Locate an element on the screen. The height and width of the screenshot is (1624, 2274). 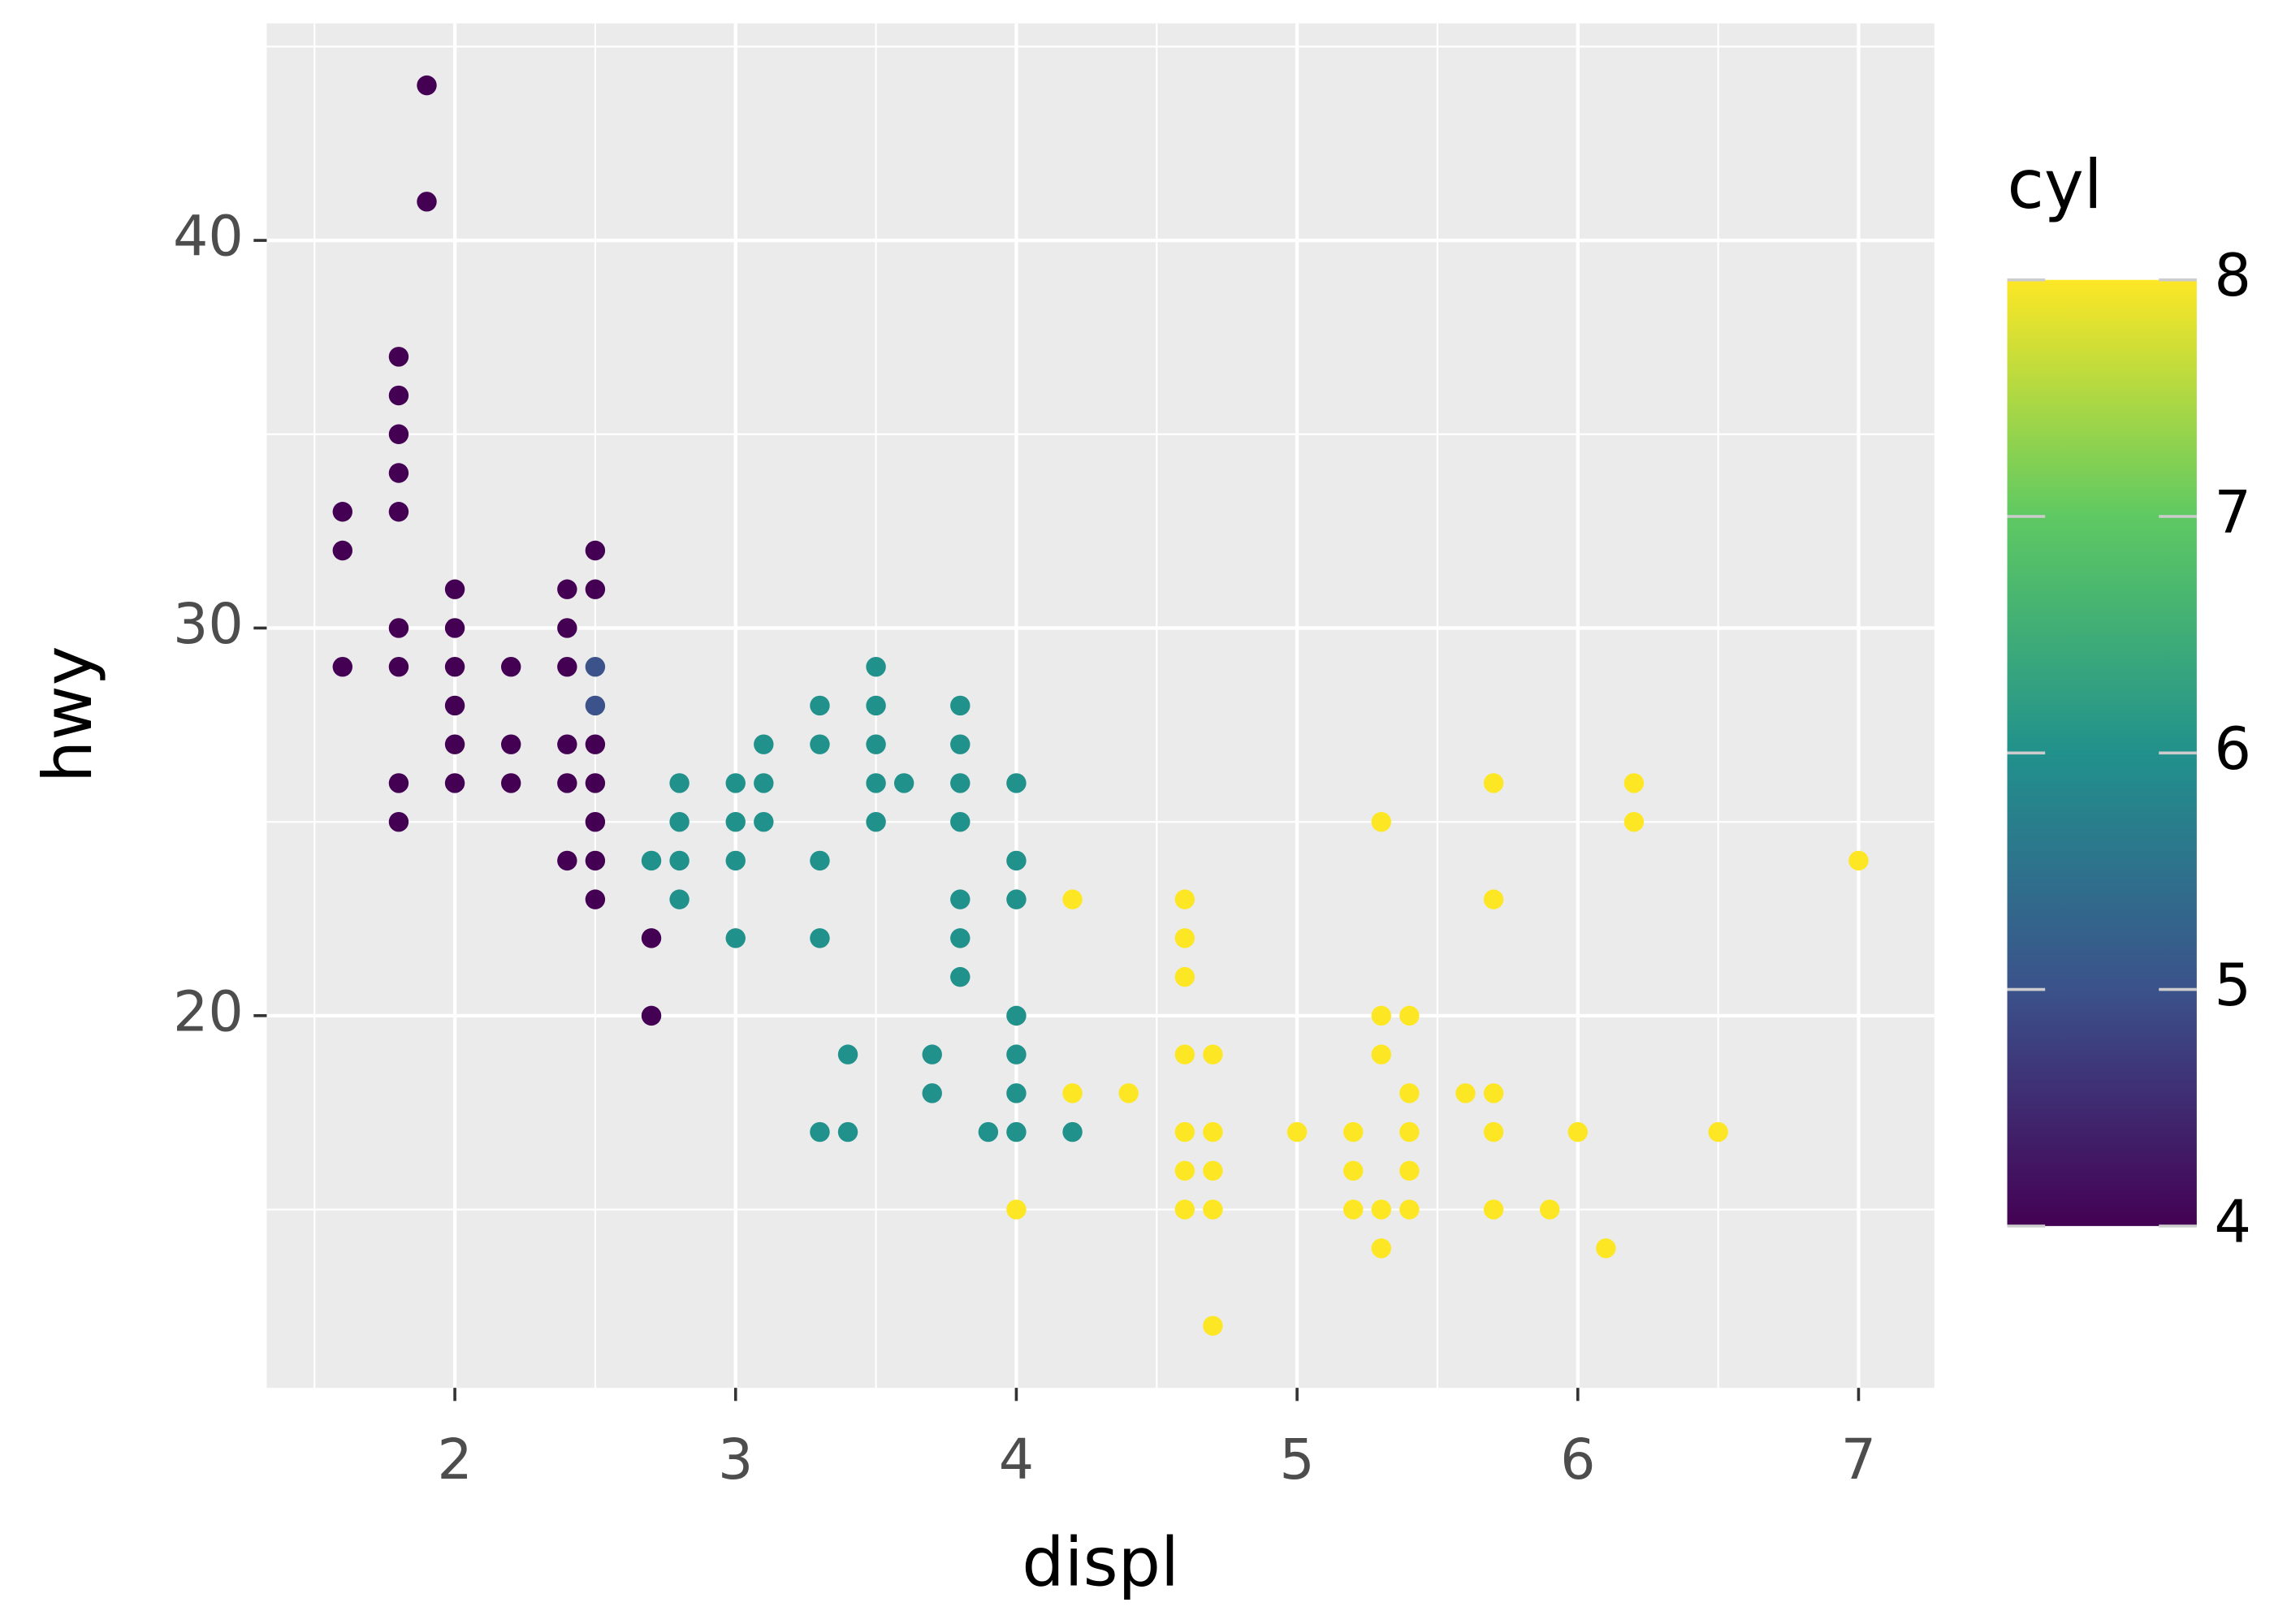
y-tick-label: 30 is located at coordinates (208, 625).